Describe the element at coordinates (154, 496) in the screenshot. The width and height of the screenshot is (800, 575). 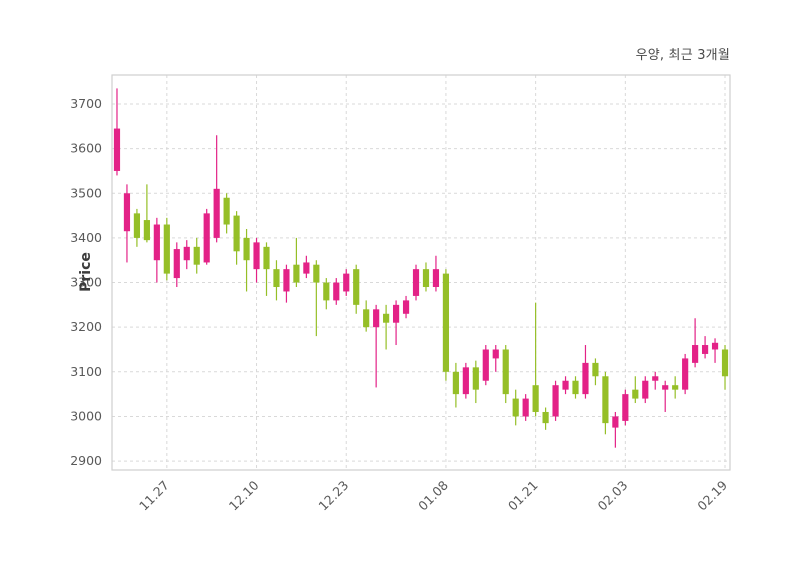
I see `x-tick-label: 11.27` at that location.